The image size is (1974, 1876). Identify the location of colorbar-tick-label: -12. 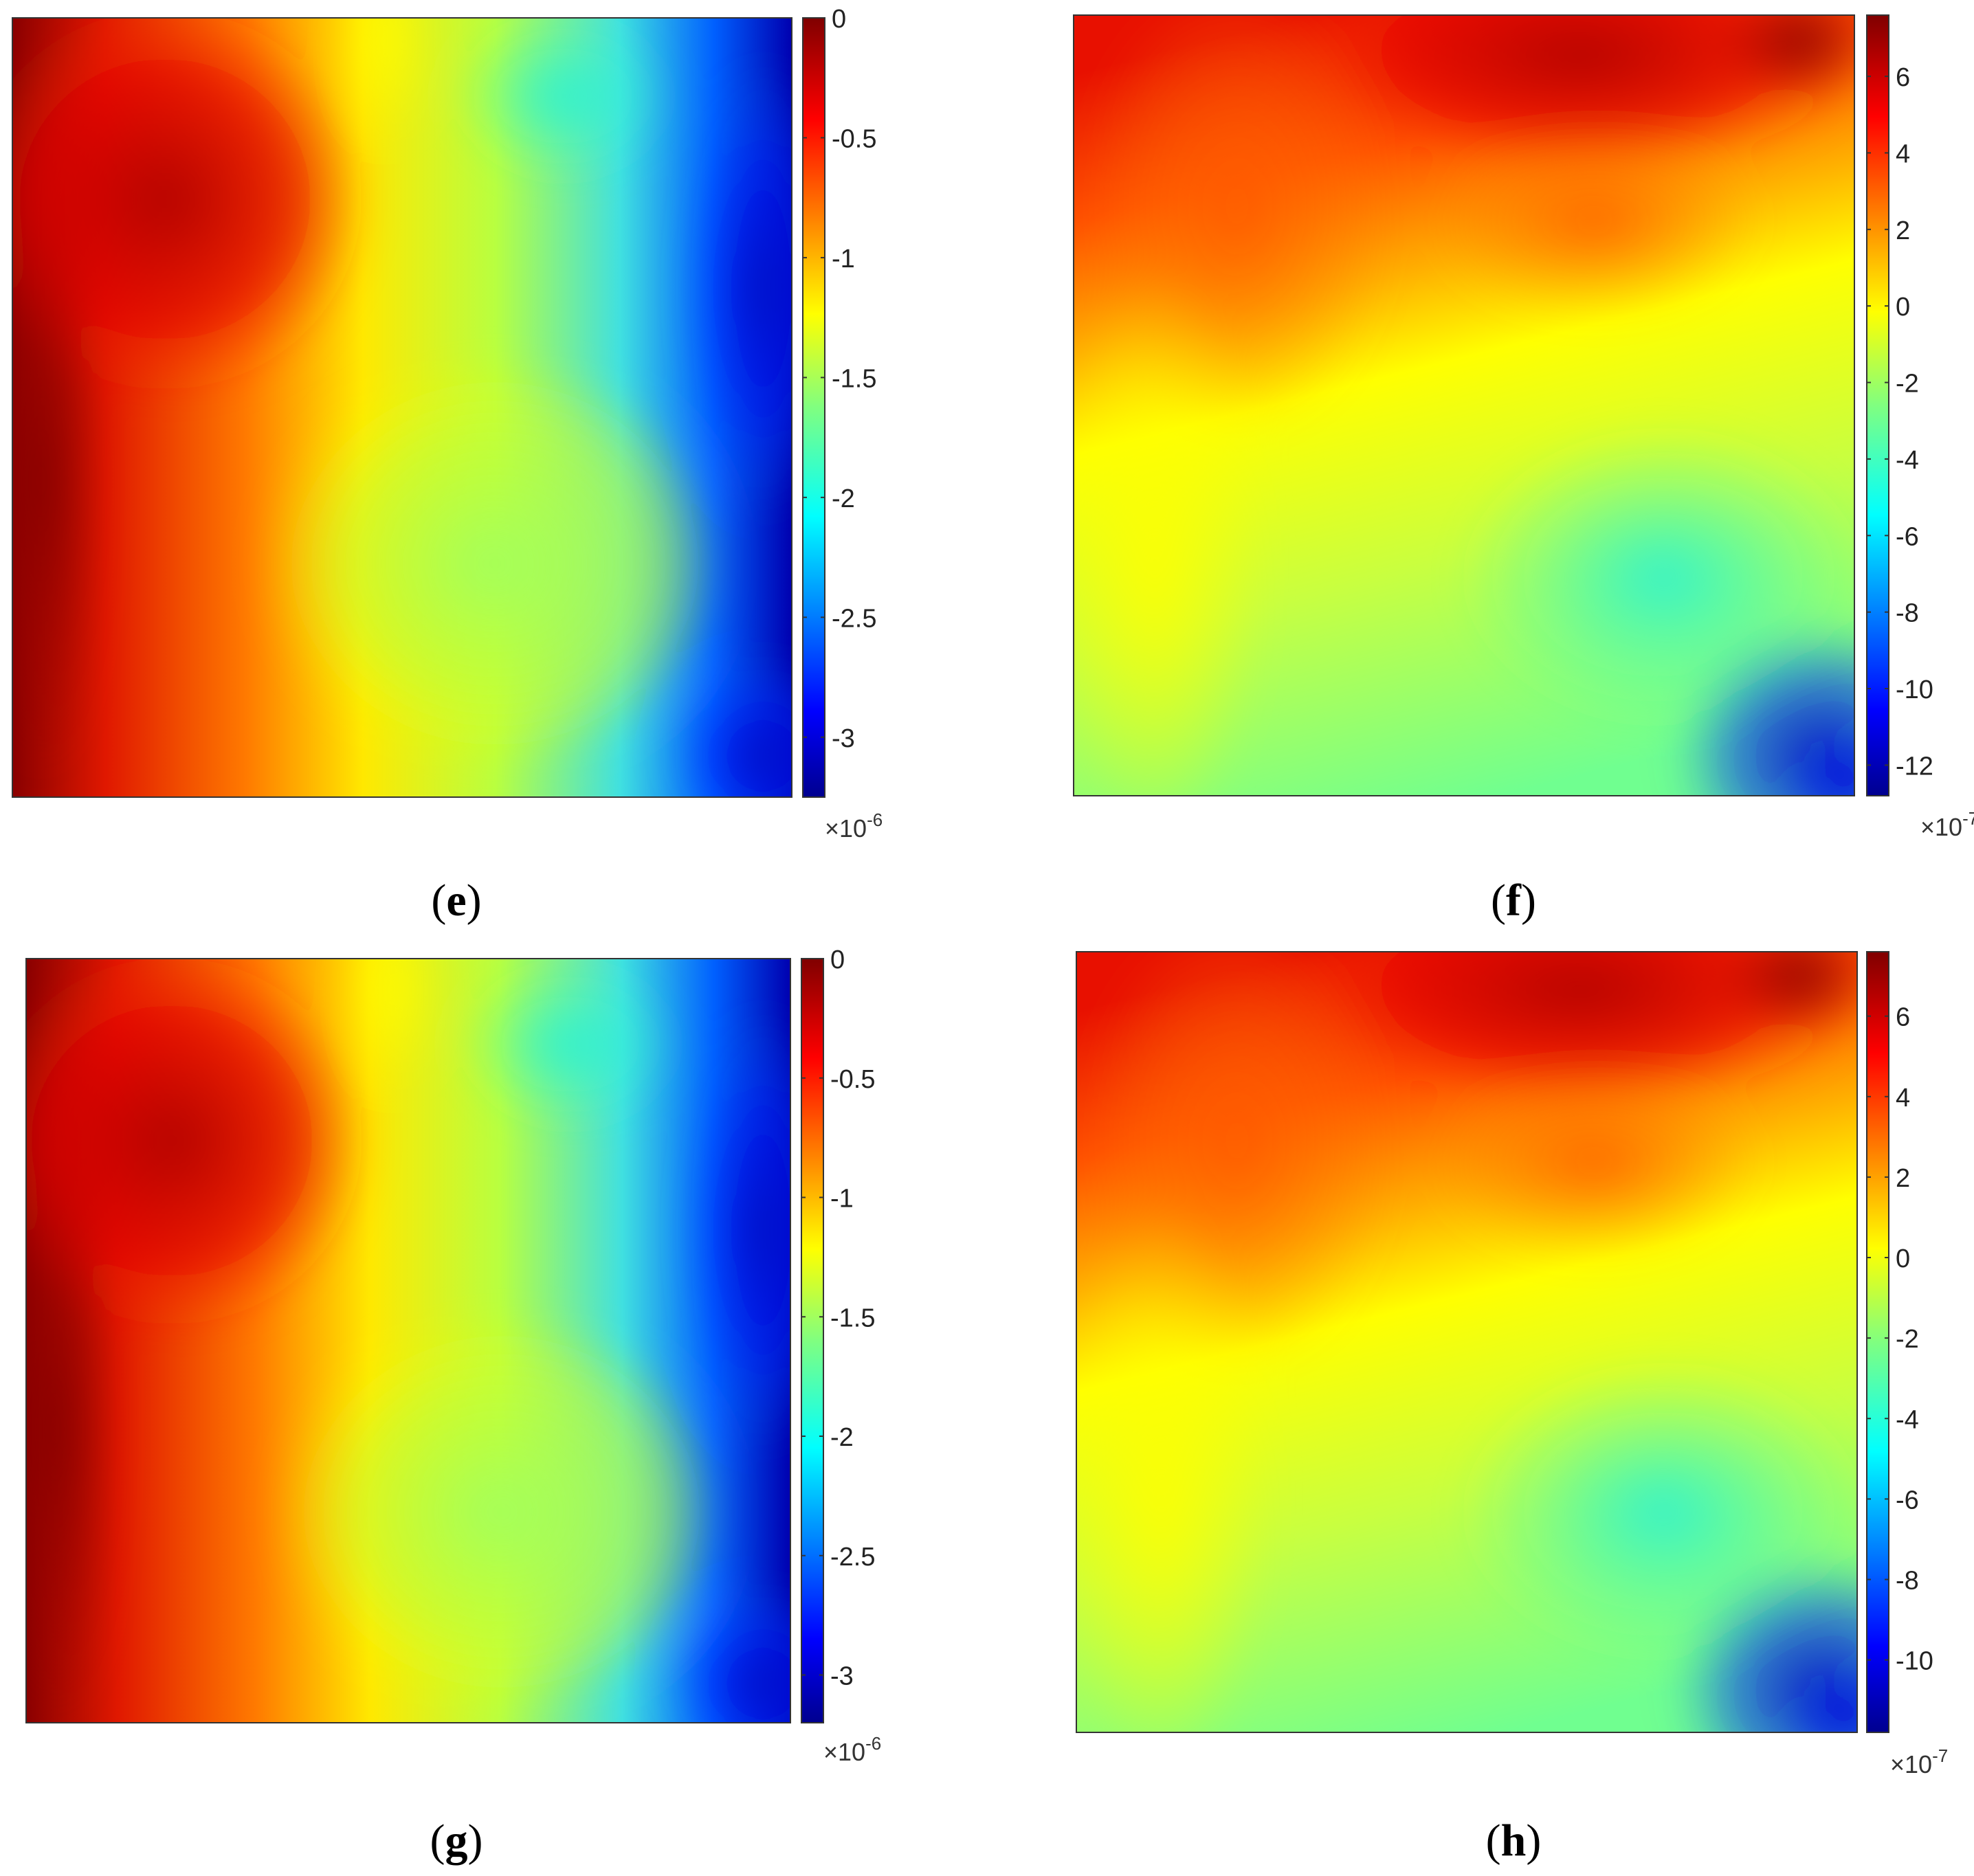
(1914, 767).